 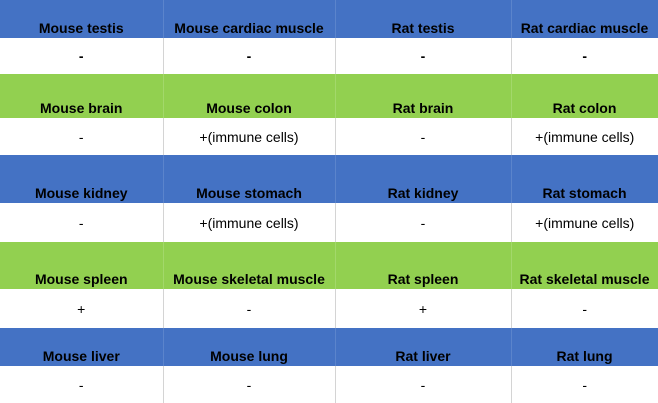 What do you see at coordinates (82, 96) in the screenshot?
I see `tissue-header-cell: Mouse brain` at bounding box center [82, 96].